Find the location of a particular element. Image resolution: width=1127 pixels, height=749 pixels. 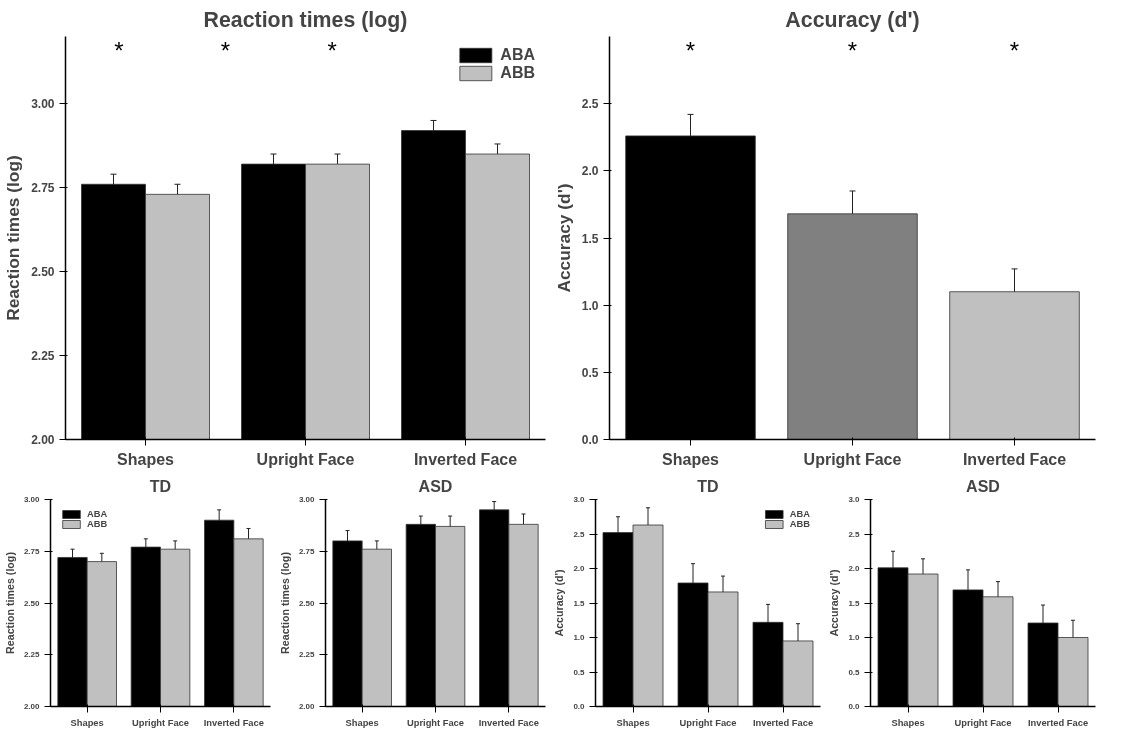

chart-title: Accuracy (d') is located at coordinates (852, 19).